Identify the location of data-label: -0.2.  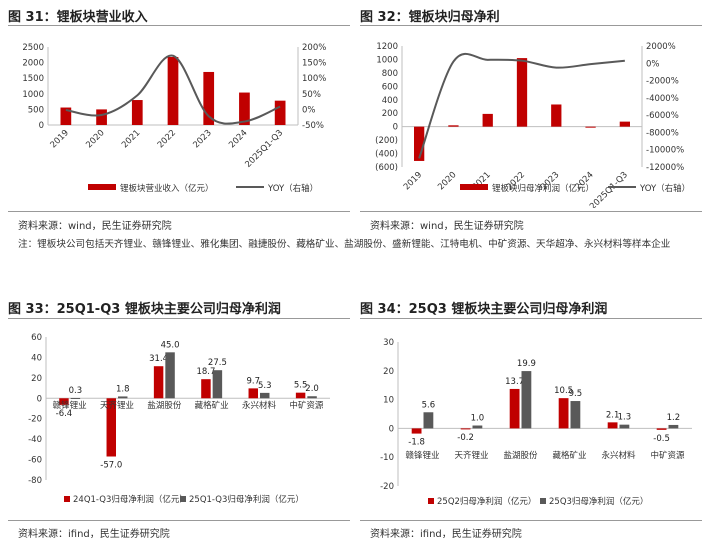
(465, 438).